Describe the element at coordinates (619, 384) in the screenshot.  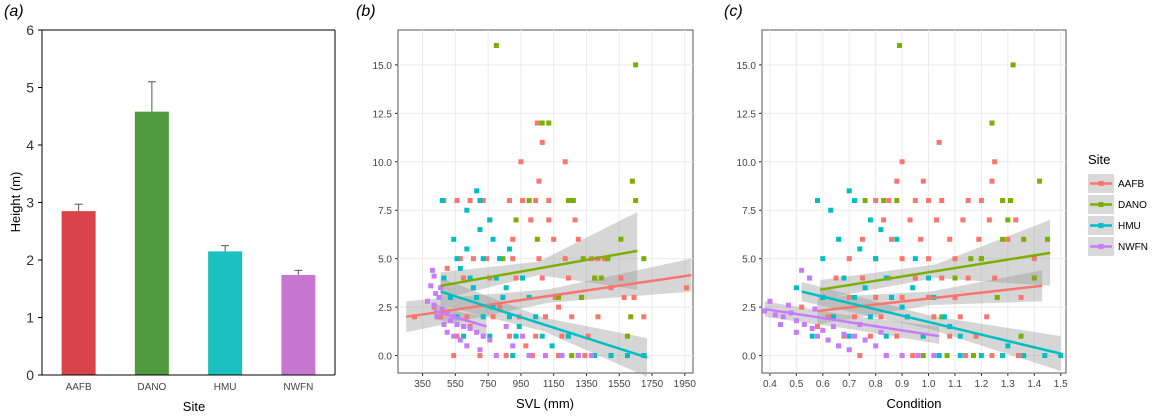
I see `x-tick-label: 1550` at that location.